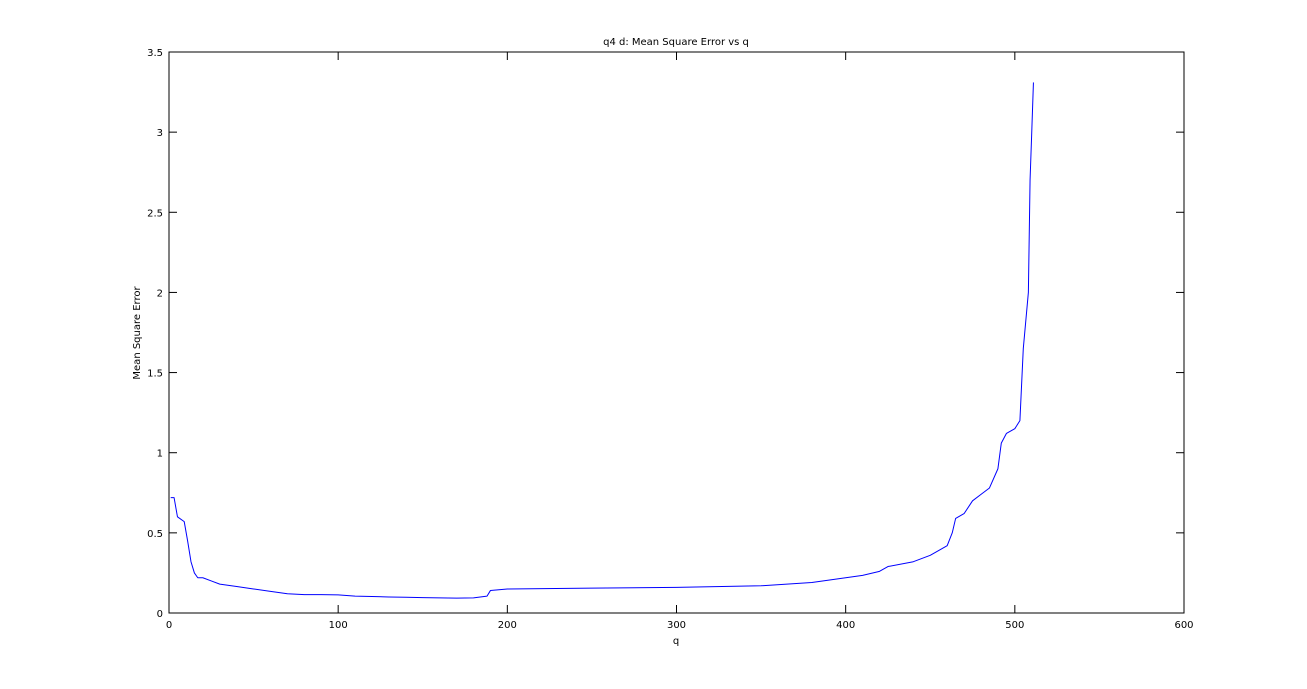 This screenshot has height=689, width=1307. Describe the element at coordinates (155, 53) in the screenshot. I see `y-tick-label: 3.5` at that location.